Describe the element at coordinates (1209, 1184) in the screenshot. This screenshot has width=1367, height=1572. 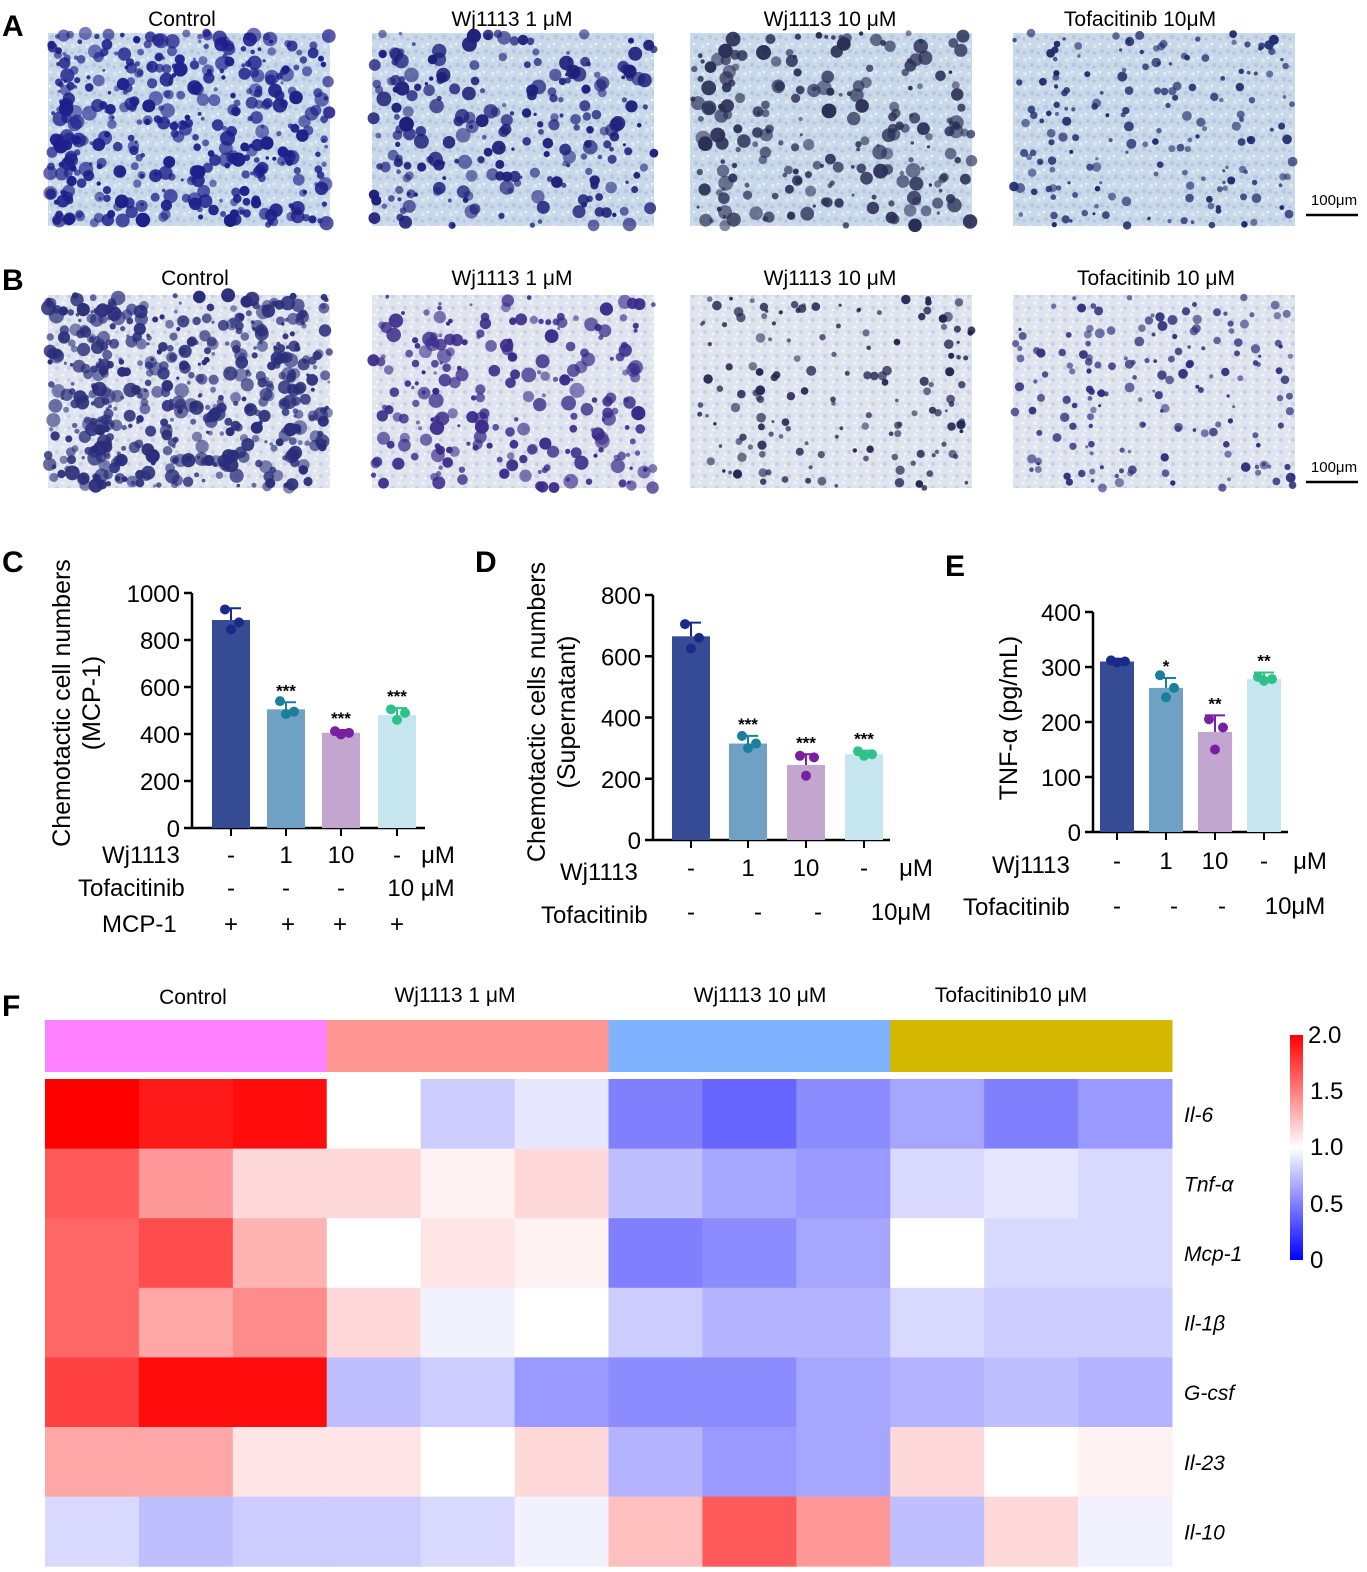
I see `gene-label: Tnf-α` at that location.